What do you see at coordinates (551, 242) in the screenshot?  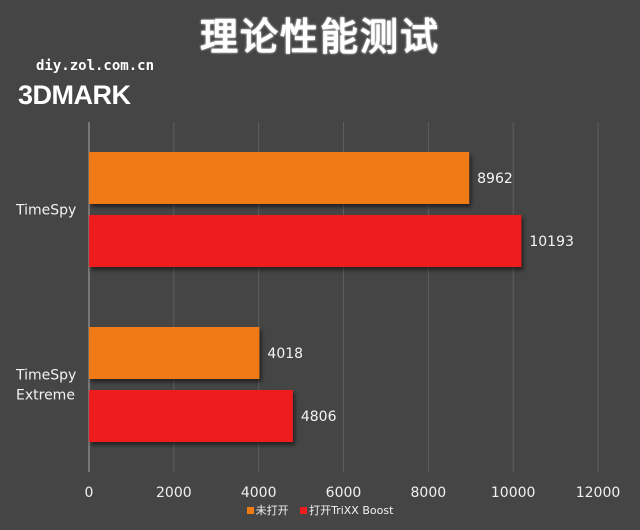 I see `data-label: 10193` at bounding box center [551, 242].